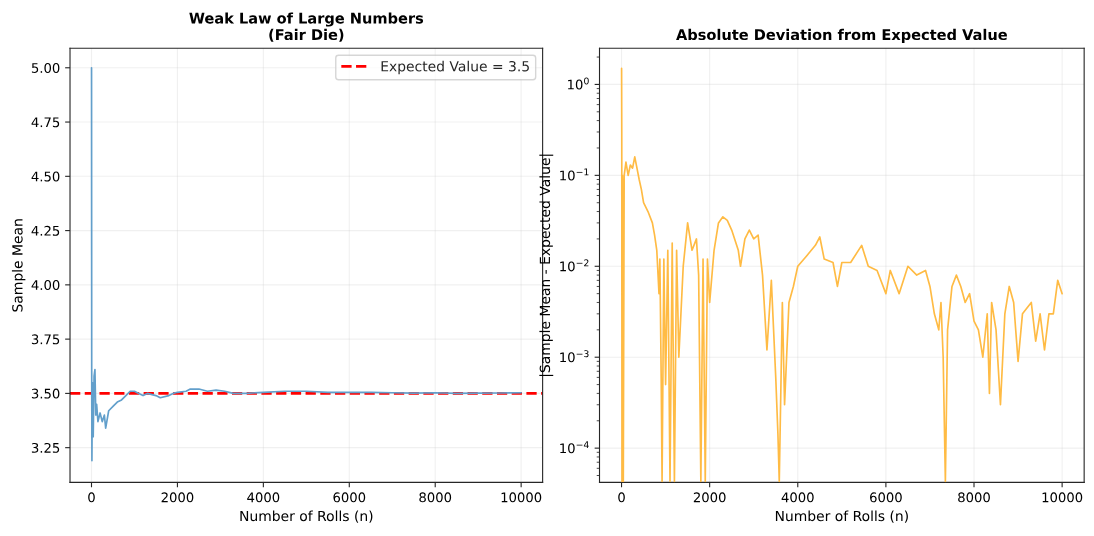  I want to click on chart-title: Absolute Deviation from Expected Value, so click(841, 35).